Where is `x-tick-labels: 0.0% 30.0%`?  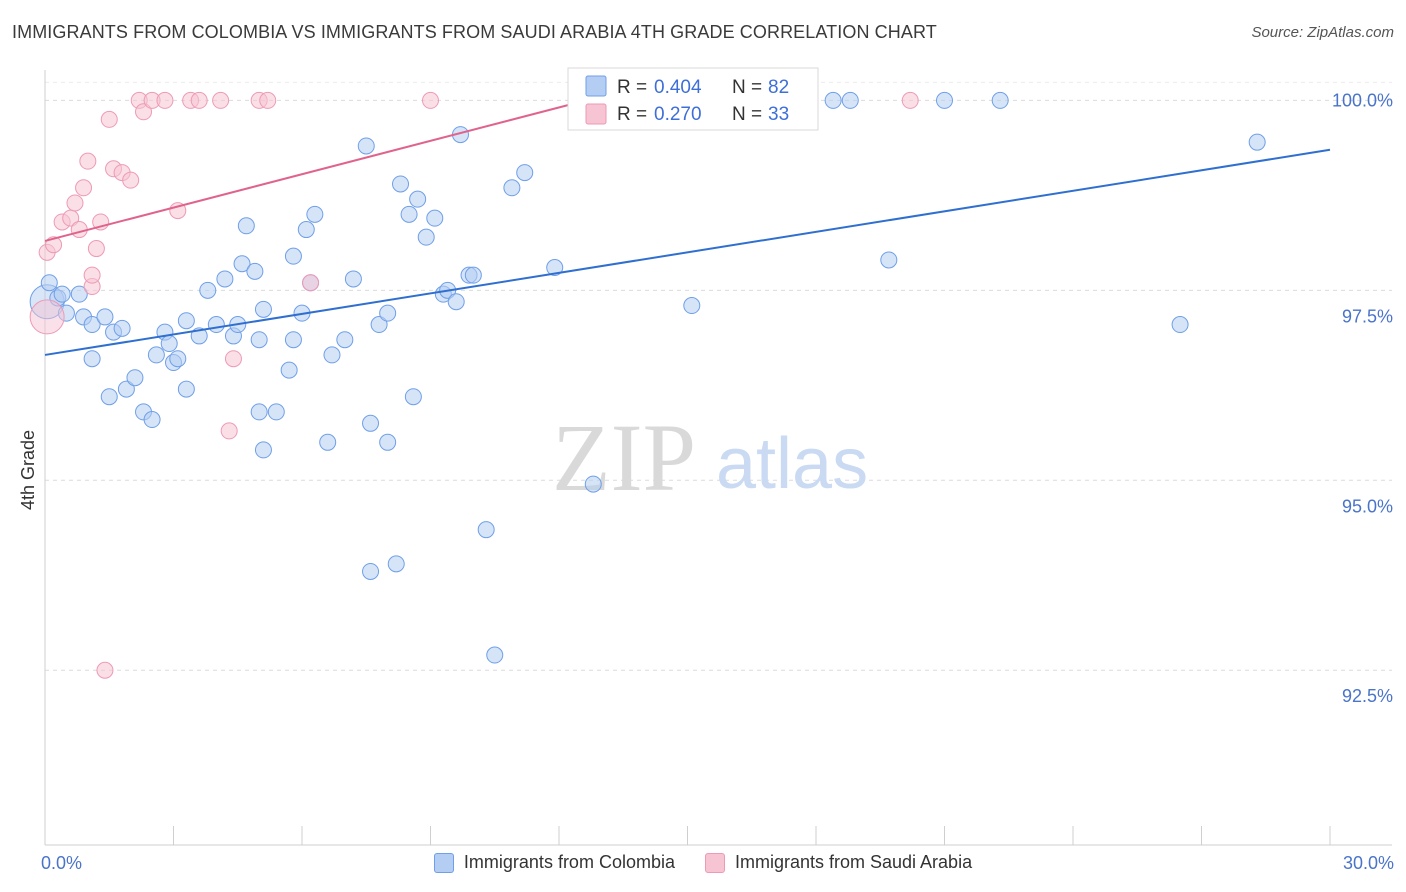
x-tick-labels: 0.0% 30.0% is located at coordinates (717, 863).